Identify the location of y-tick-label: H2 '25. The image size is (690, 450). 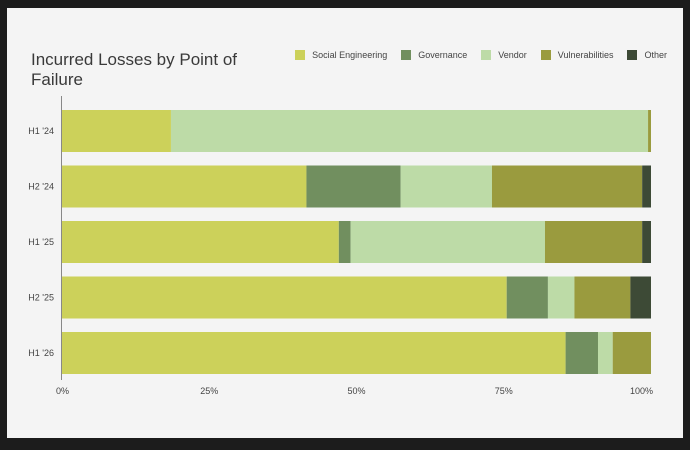
(41, 298).